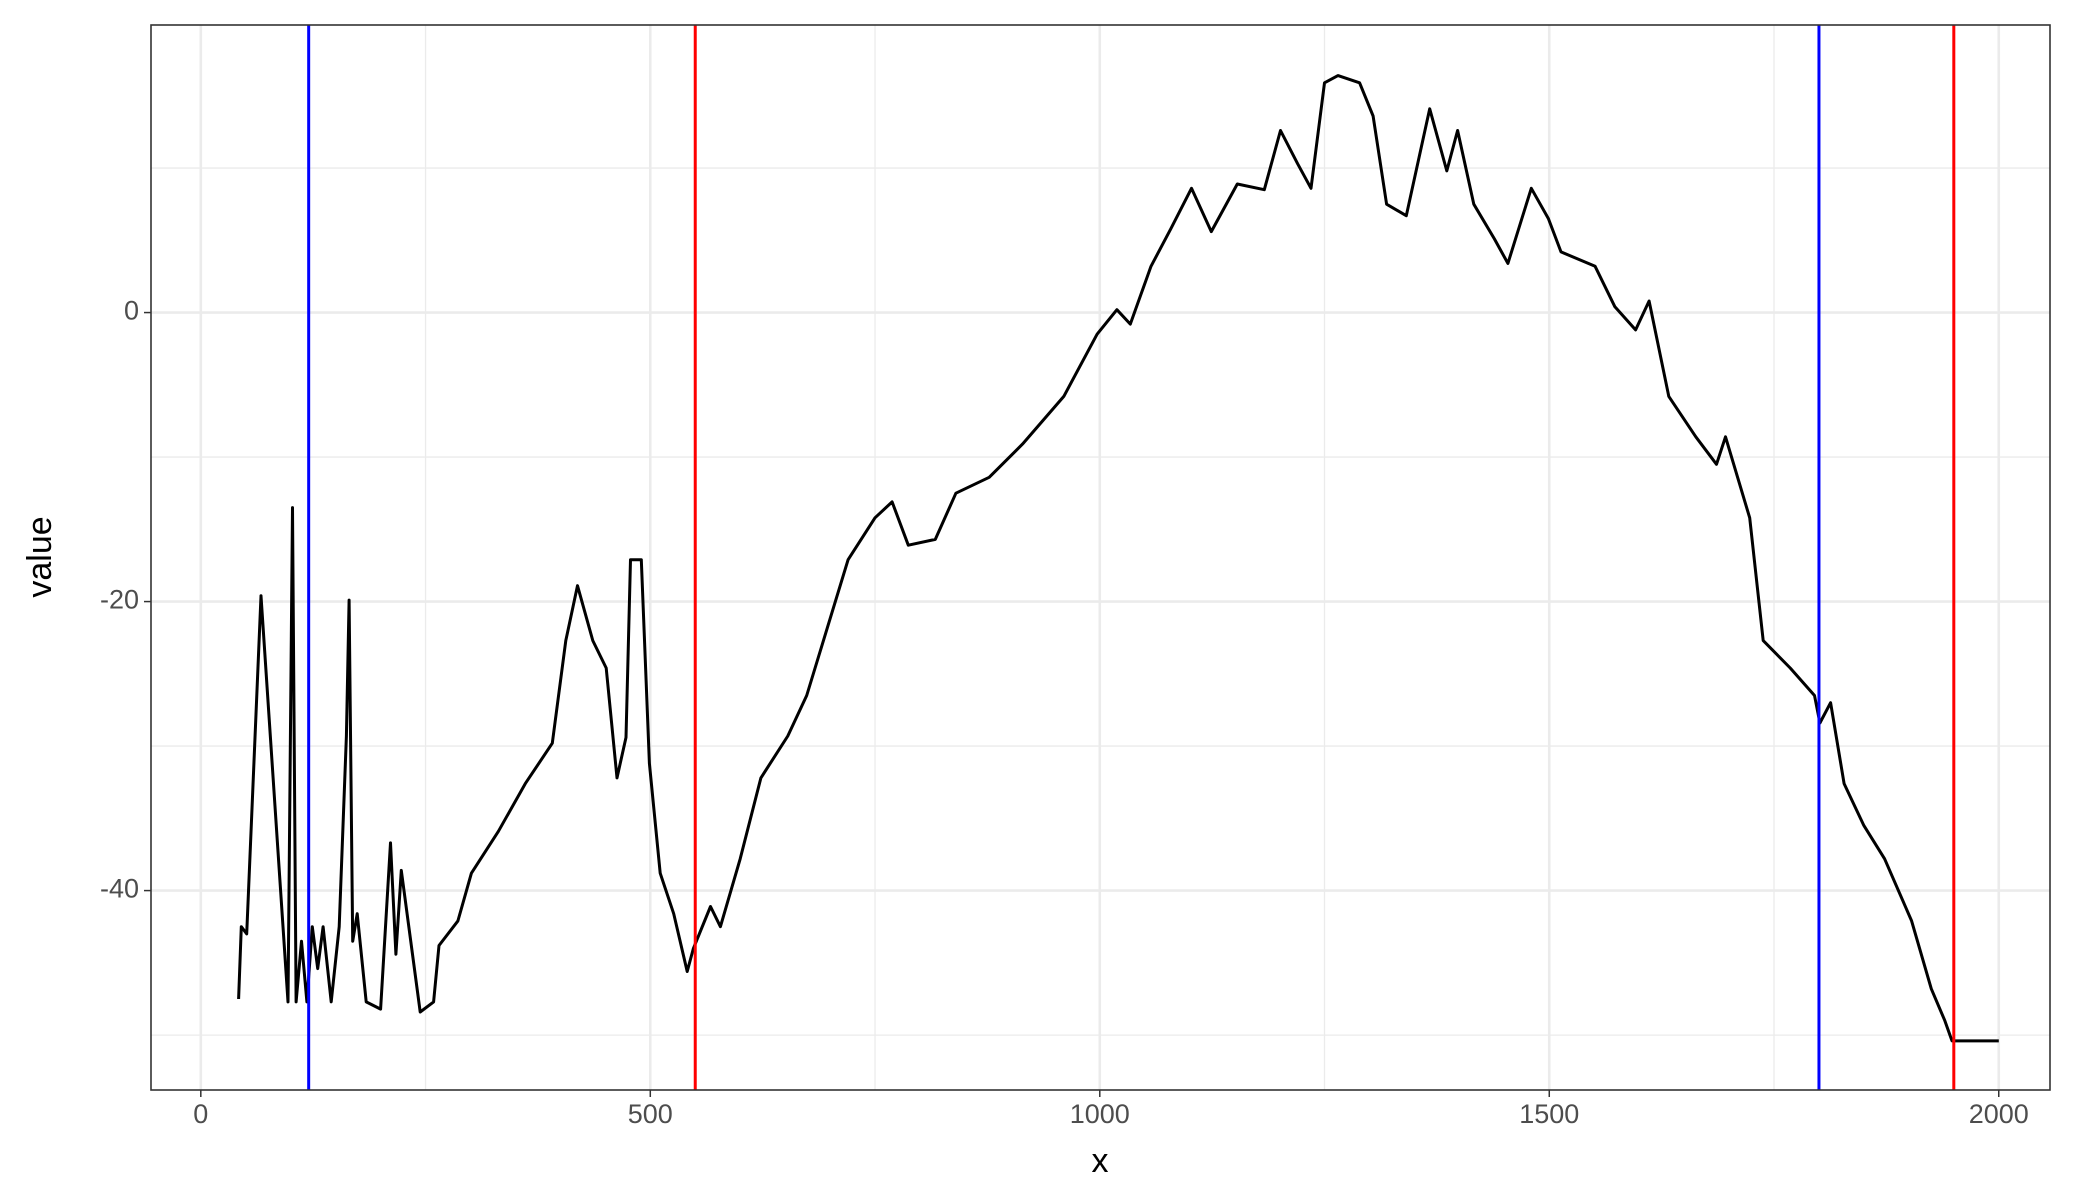 The image size is (2100, 1200). What do you see at coordinates (131, 311) in the screenshot?
I see `y-tick-label: 0` at bounding box center [131, 311].